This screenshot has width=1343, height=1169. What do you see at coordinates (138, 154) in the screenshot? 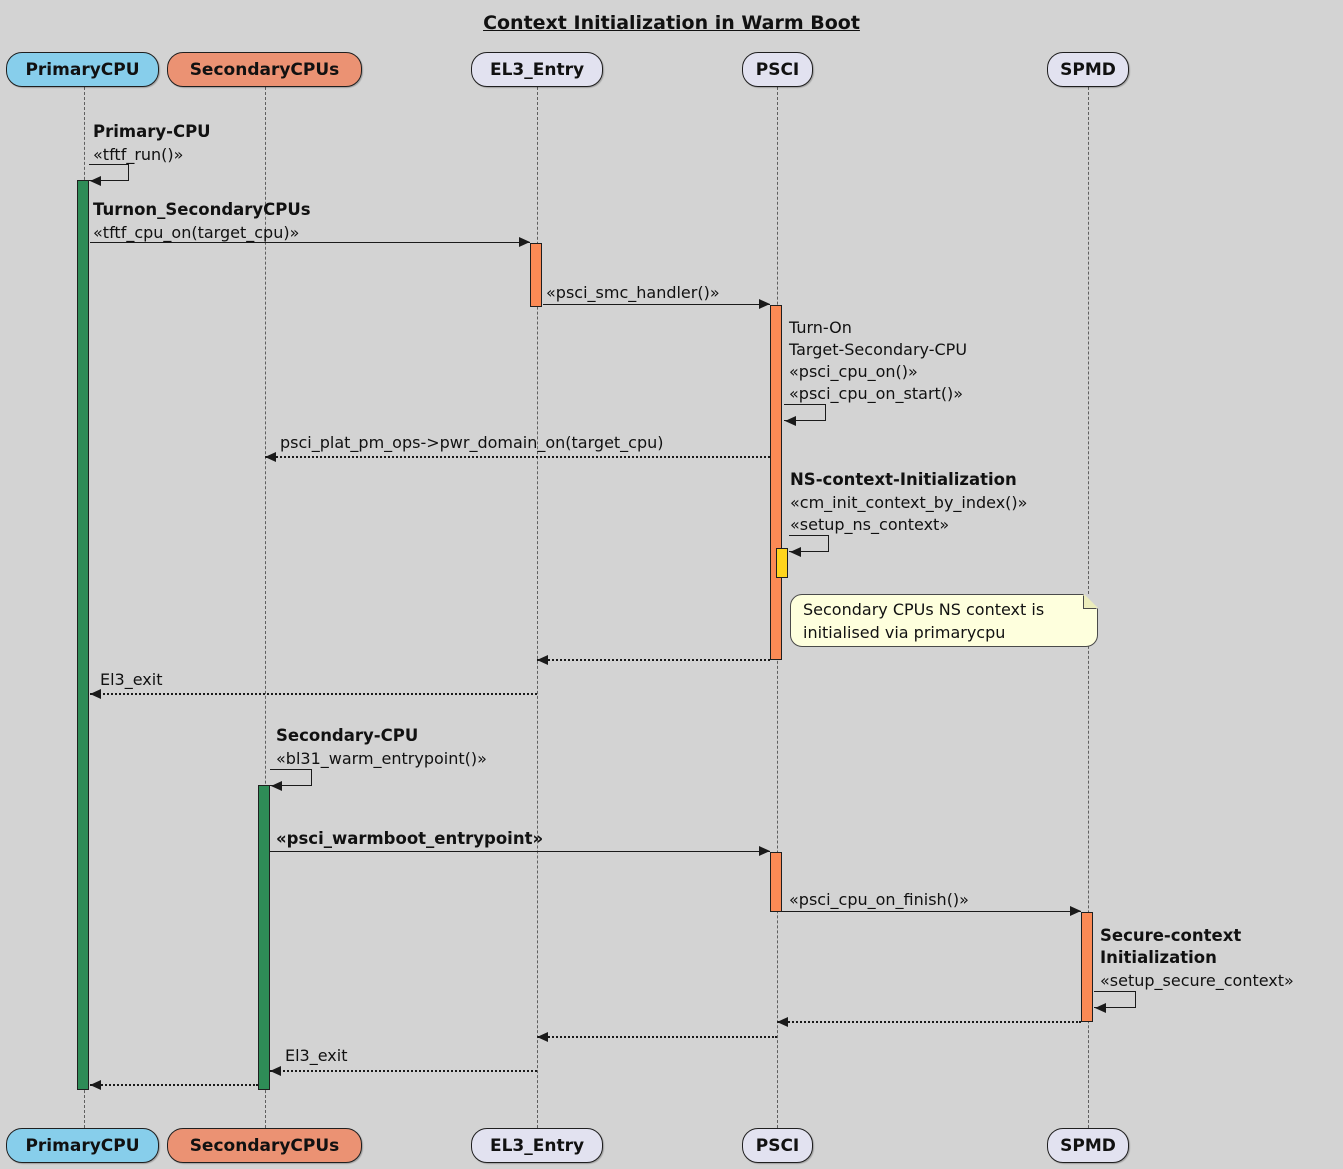
I see `msg-primary-cpu-call: «tftf_run()»` at bounding box center [138, 154].